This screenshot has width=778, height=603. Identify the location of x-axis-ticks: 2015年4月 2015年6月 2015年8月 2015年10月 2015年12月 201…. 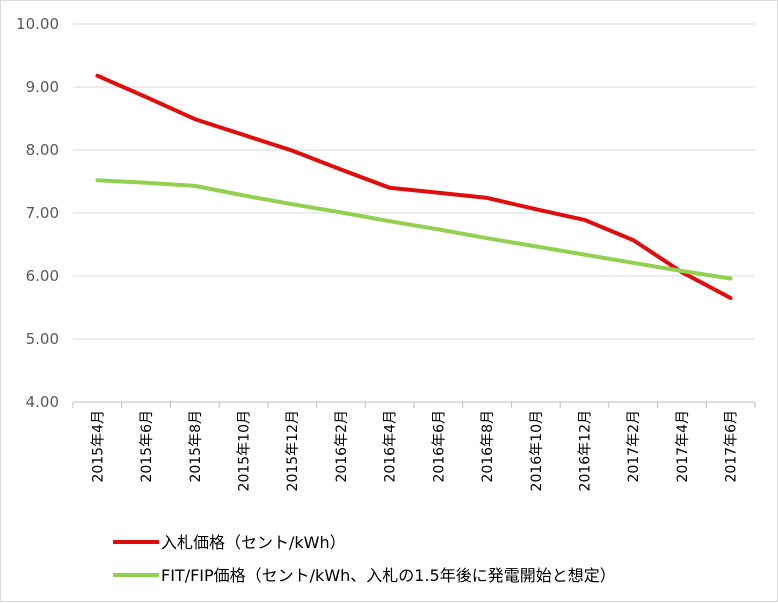
(414, 446).